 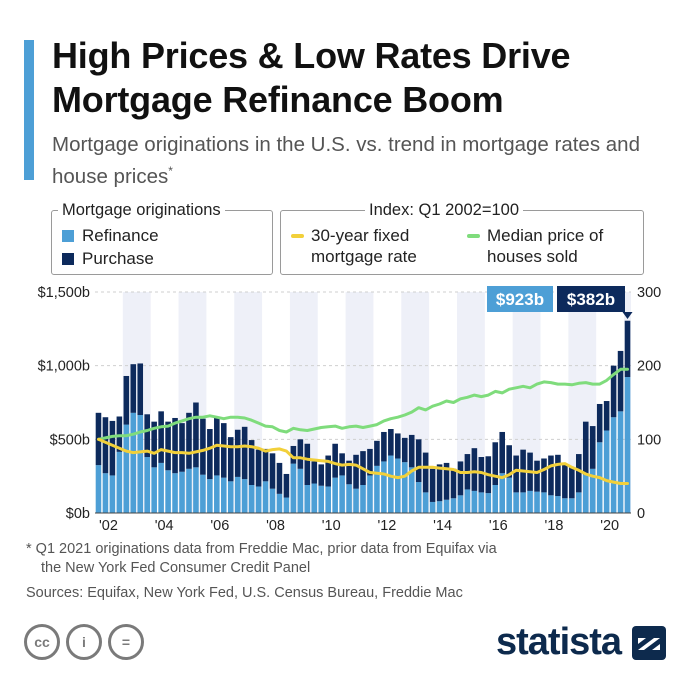 What do you see at coordinates (64, 367) in the screenshot?
I see `y-left-tick-label: $1,000b` at bounding box center [64, 367].